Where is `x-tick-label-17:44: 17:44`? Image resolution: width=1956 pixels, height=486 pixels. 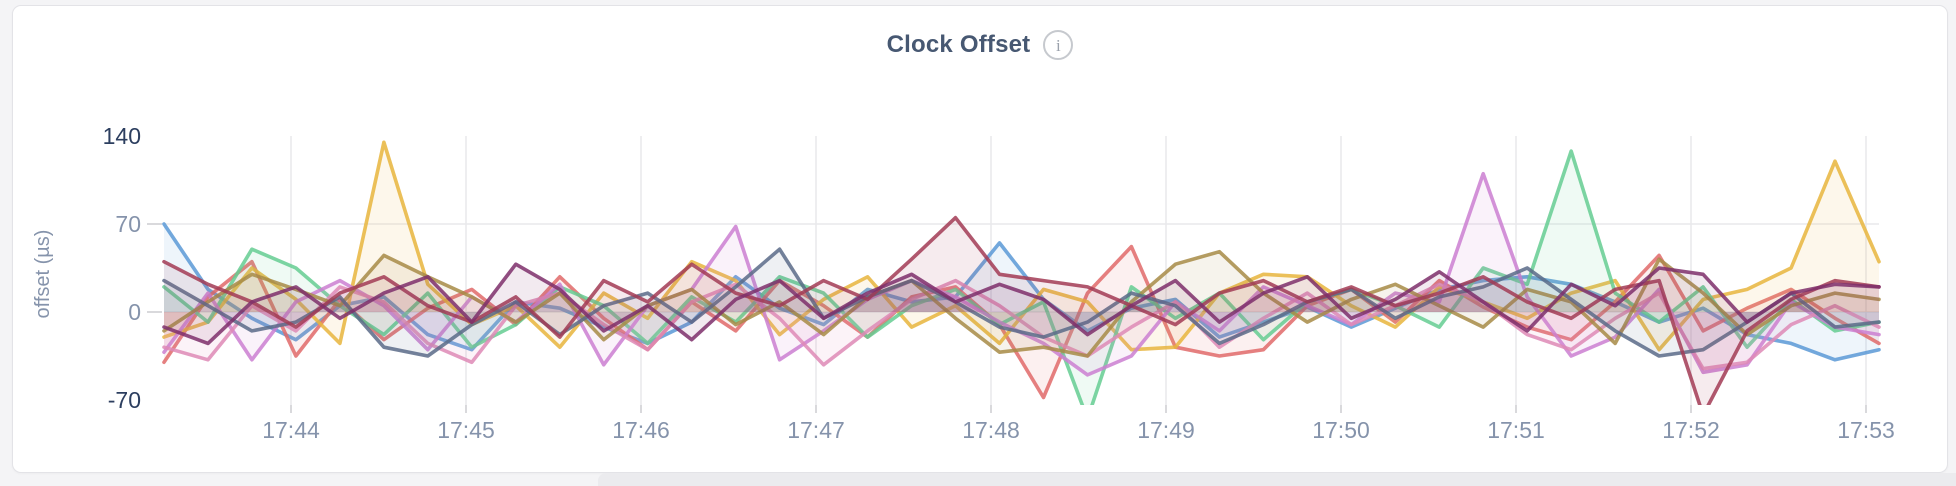 x-tick-label-17:44: 17:44 is located at coordinates (291, 430).